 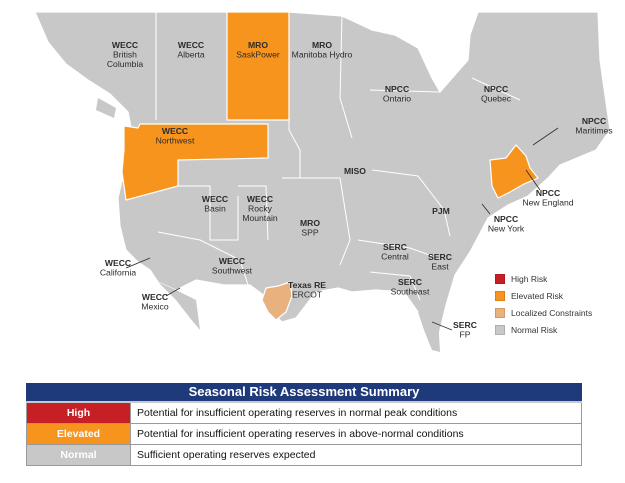 I want to click on region-label-line: East, so click(x=440, y=267).